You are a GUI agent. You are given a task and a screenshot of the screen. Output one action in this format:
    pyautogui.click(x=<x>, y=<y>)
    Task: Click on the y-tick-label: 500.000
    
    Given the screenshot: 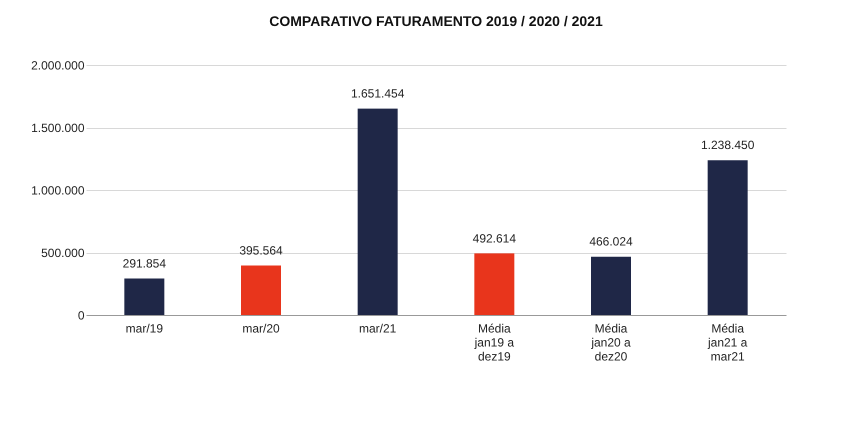 What is the action you would take?
    pyautogui.click(x=63, y=253)
    